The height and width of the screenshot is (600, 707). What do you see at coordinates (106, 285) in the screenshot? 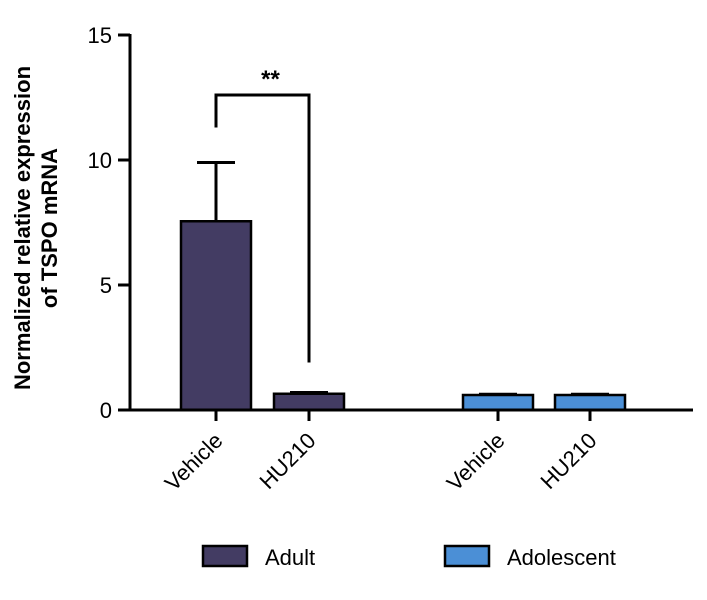
I see `y-tick-label: 5` at bounding box center [106, 285].